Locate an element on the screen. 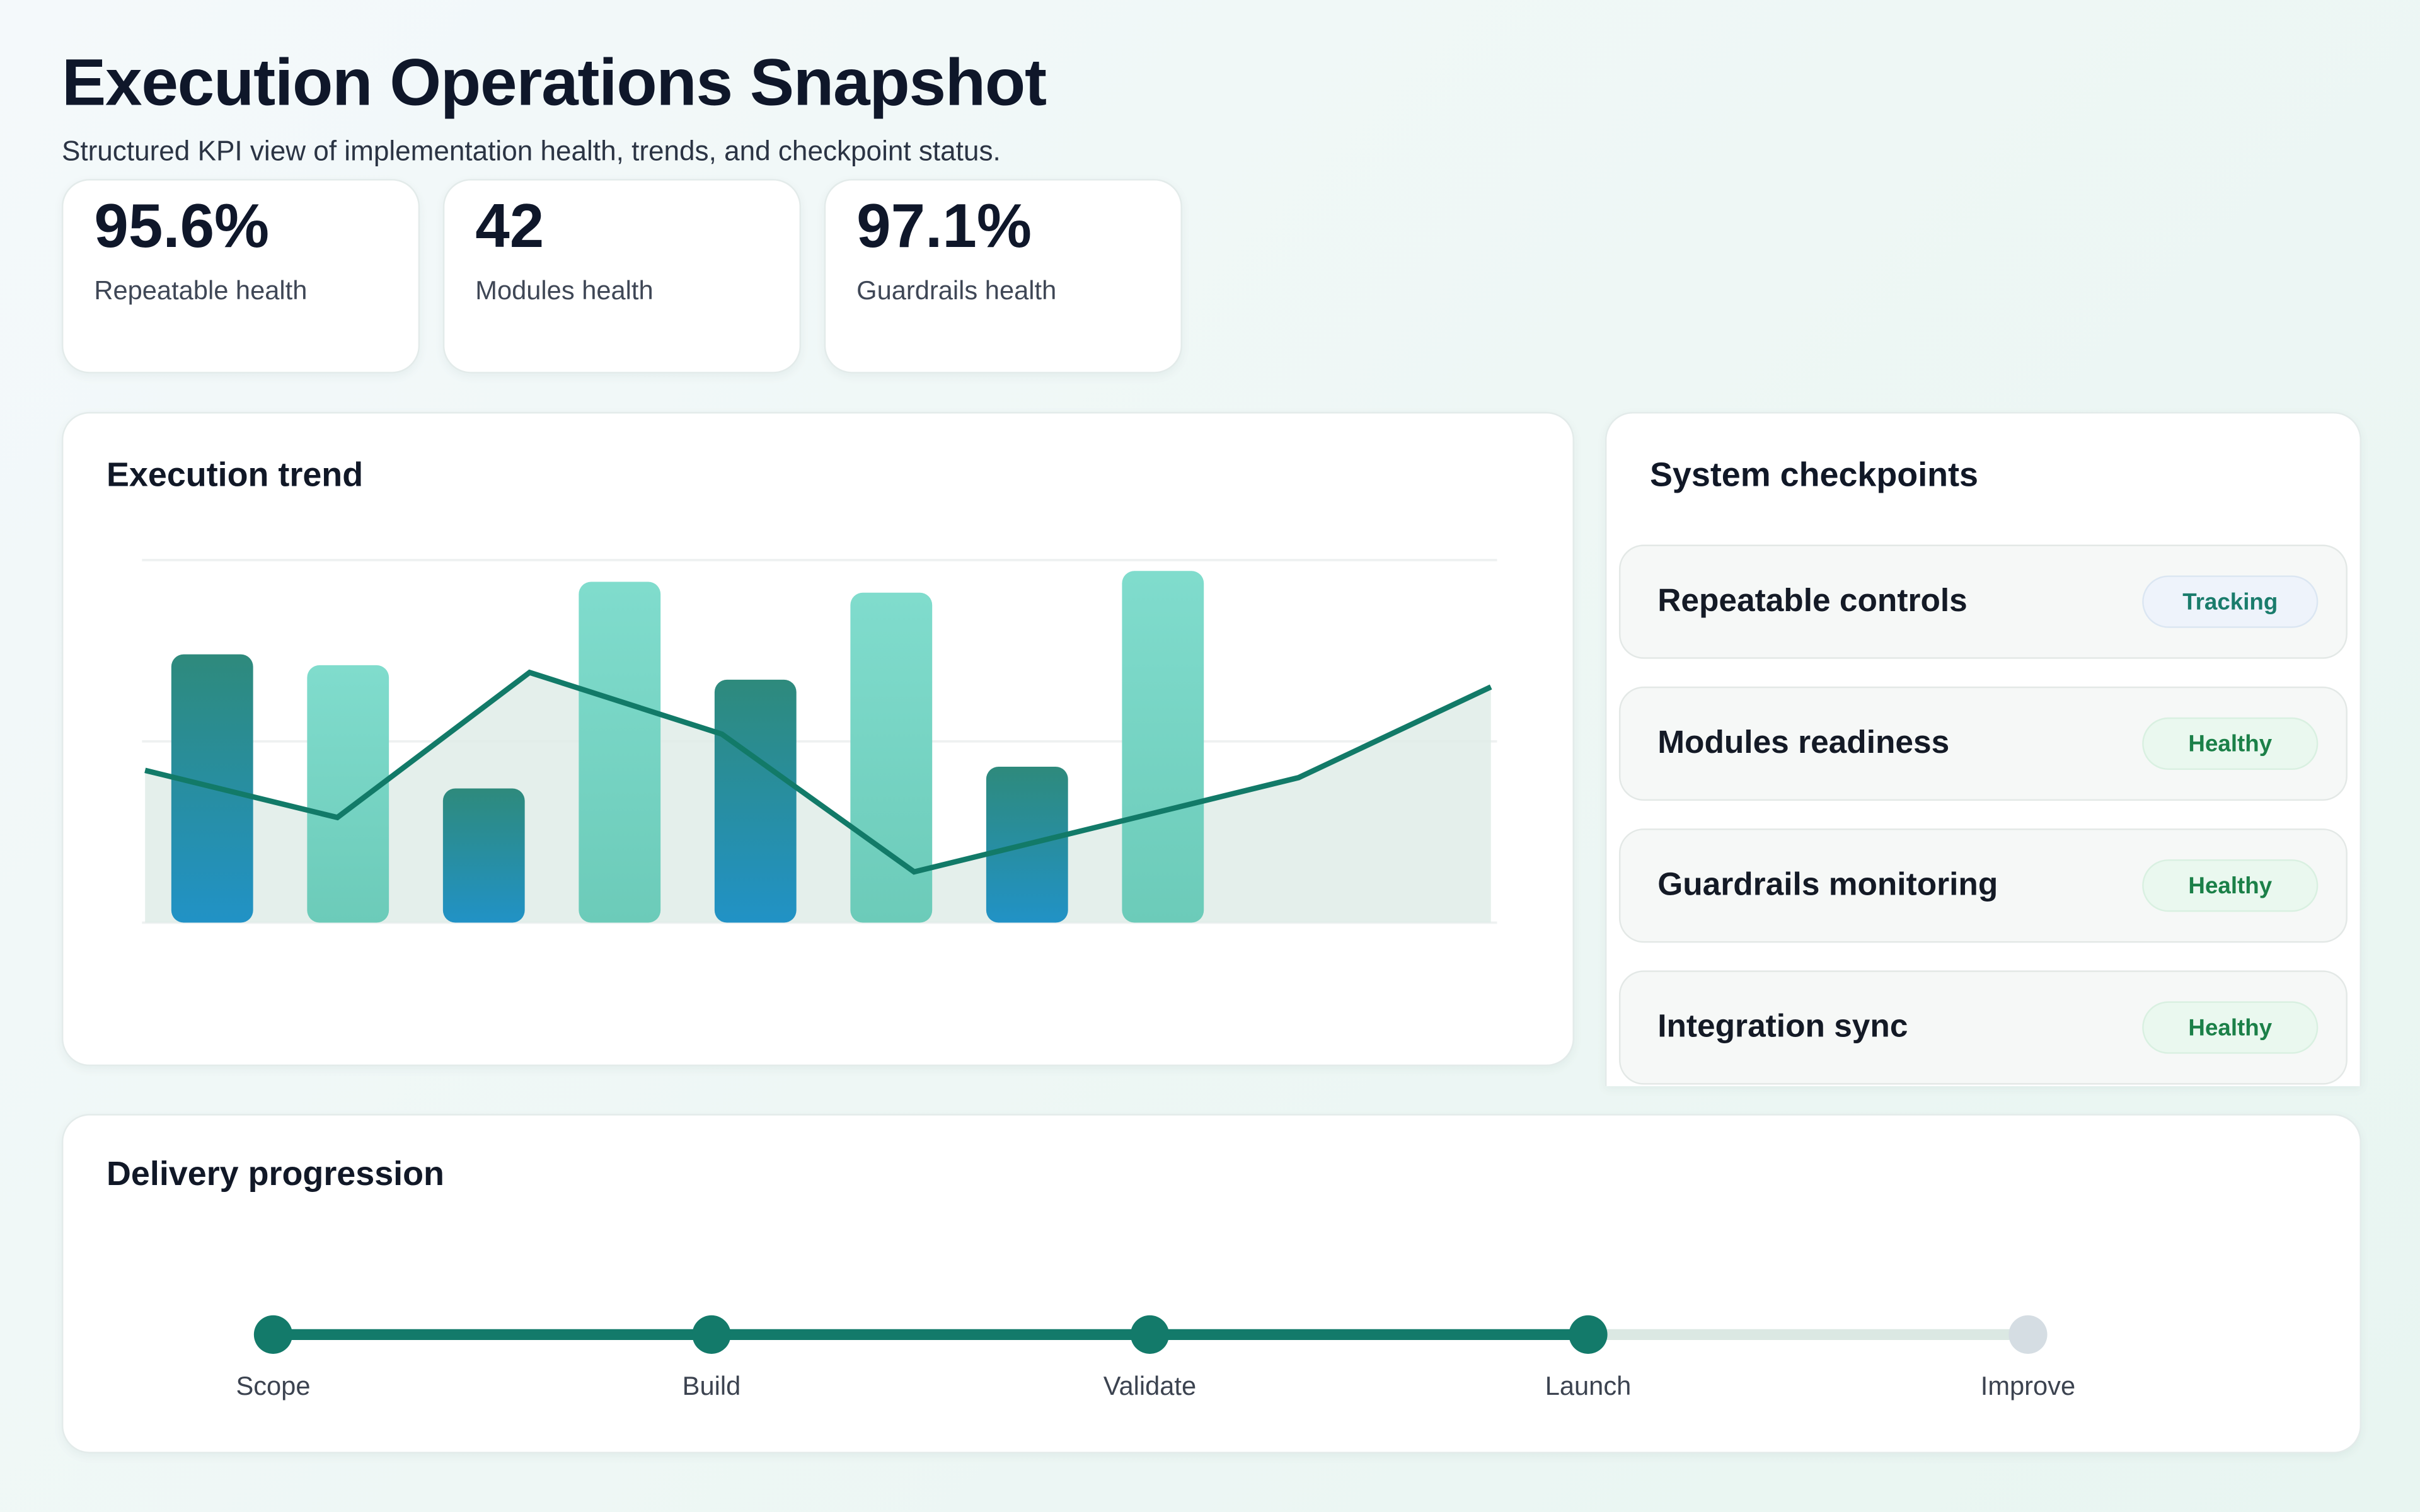 This screenshot has width=2420, height=1512. delivery-progress-track is located at coordinates (1150, 1334).